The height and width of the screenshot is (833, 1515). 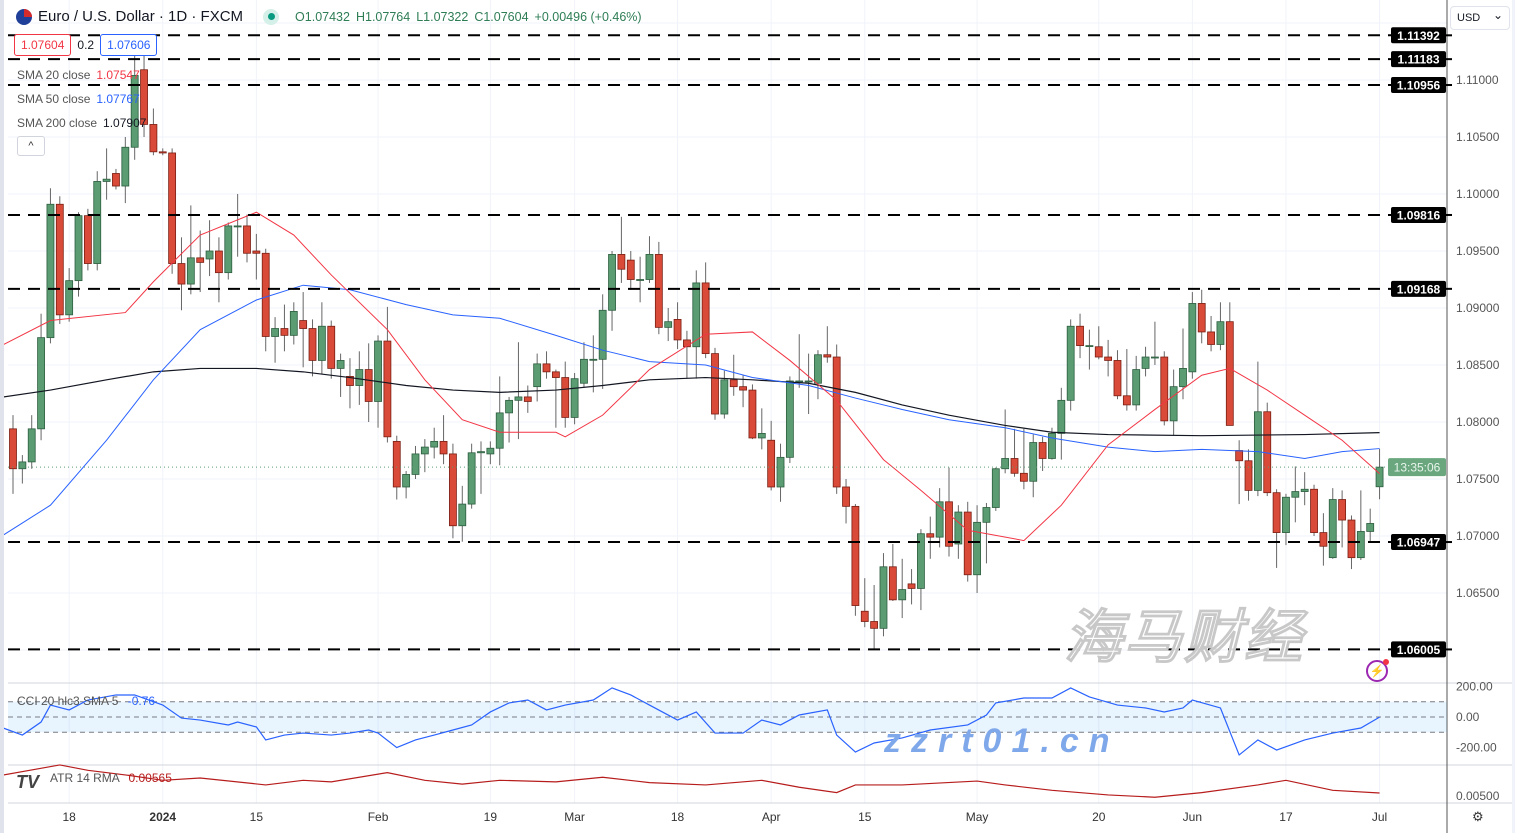 What do you see at coordinates (28, 782) in the screenshot?
I see `tradingview-logo: TV` at bounding box center [28, 782].